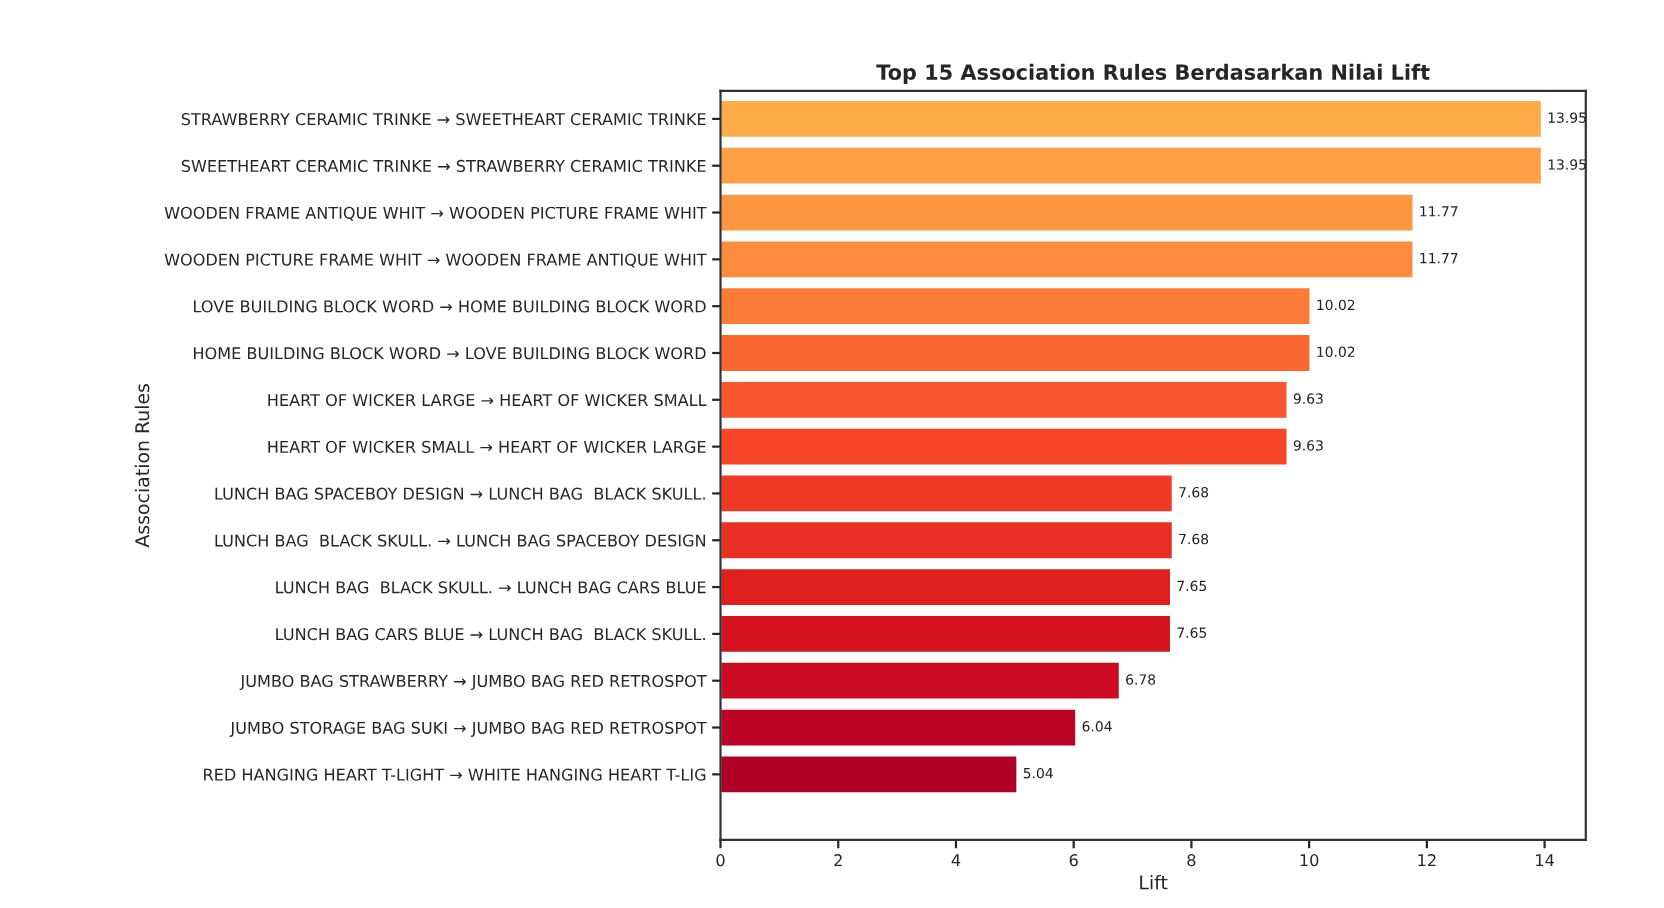  What do you see at coordinates (1191, 860) in the screenshot?
I see `x-tick-label: 8` at bounding box center [1191, 860].